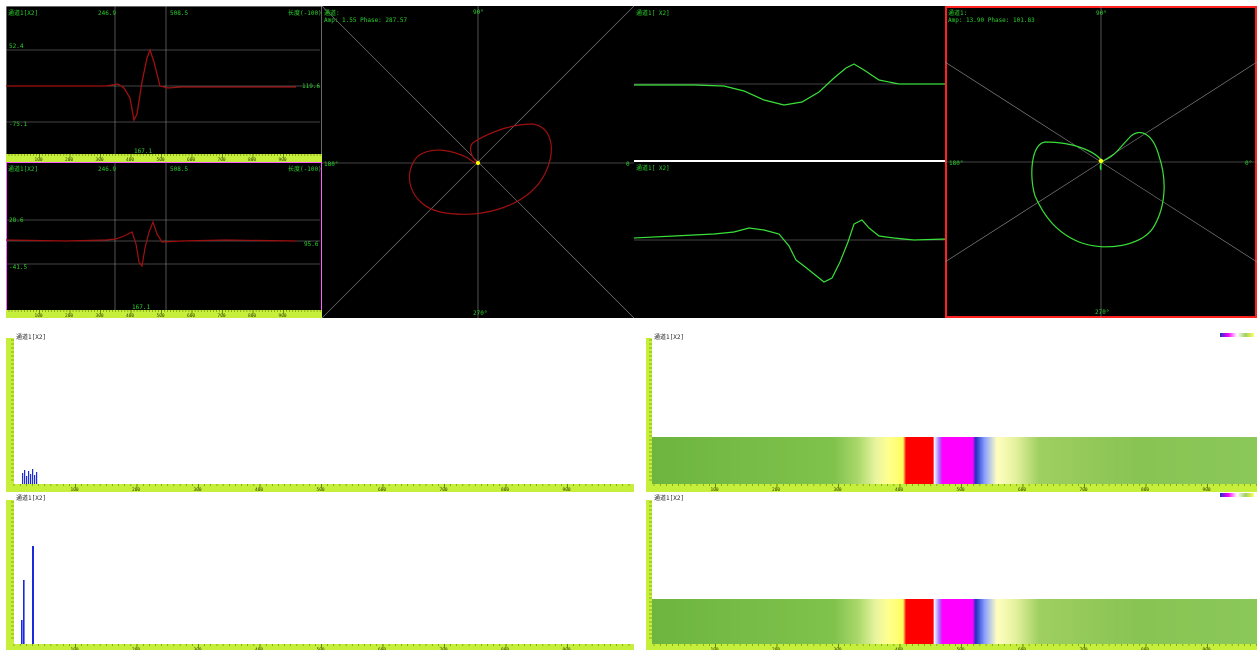 The image size is (1257, 650). I want to click on histogram-plot-2: 通道1[X2] 100 200 300 400 500 600 700 800 900, so click(320, 572).